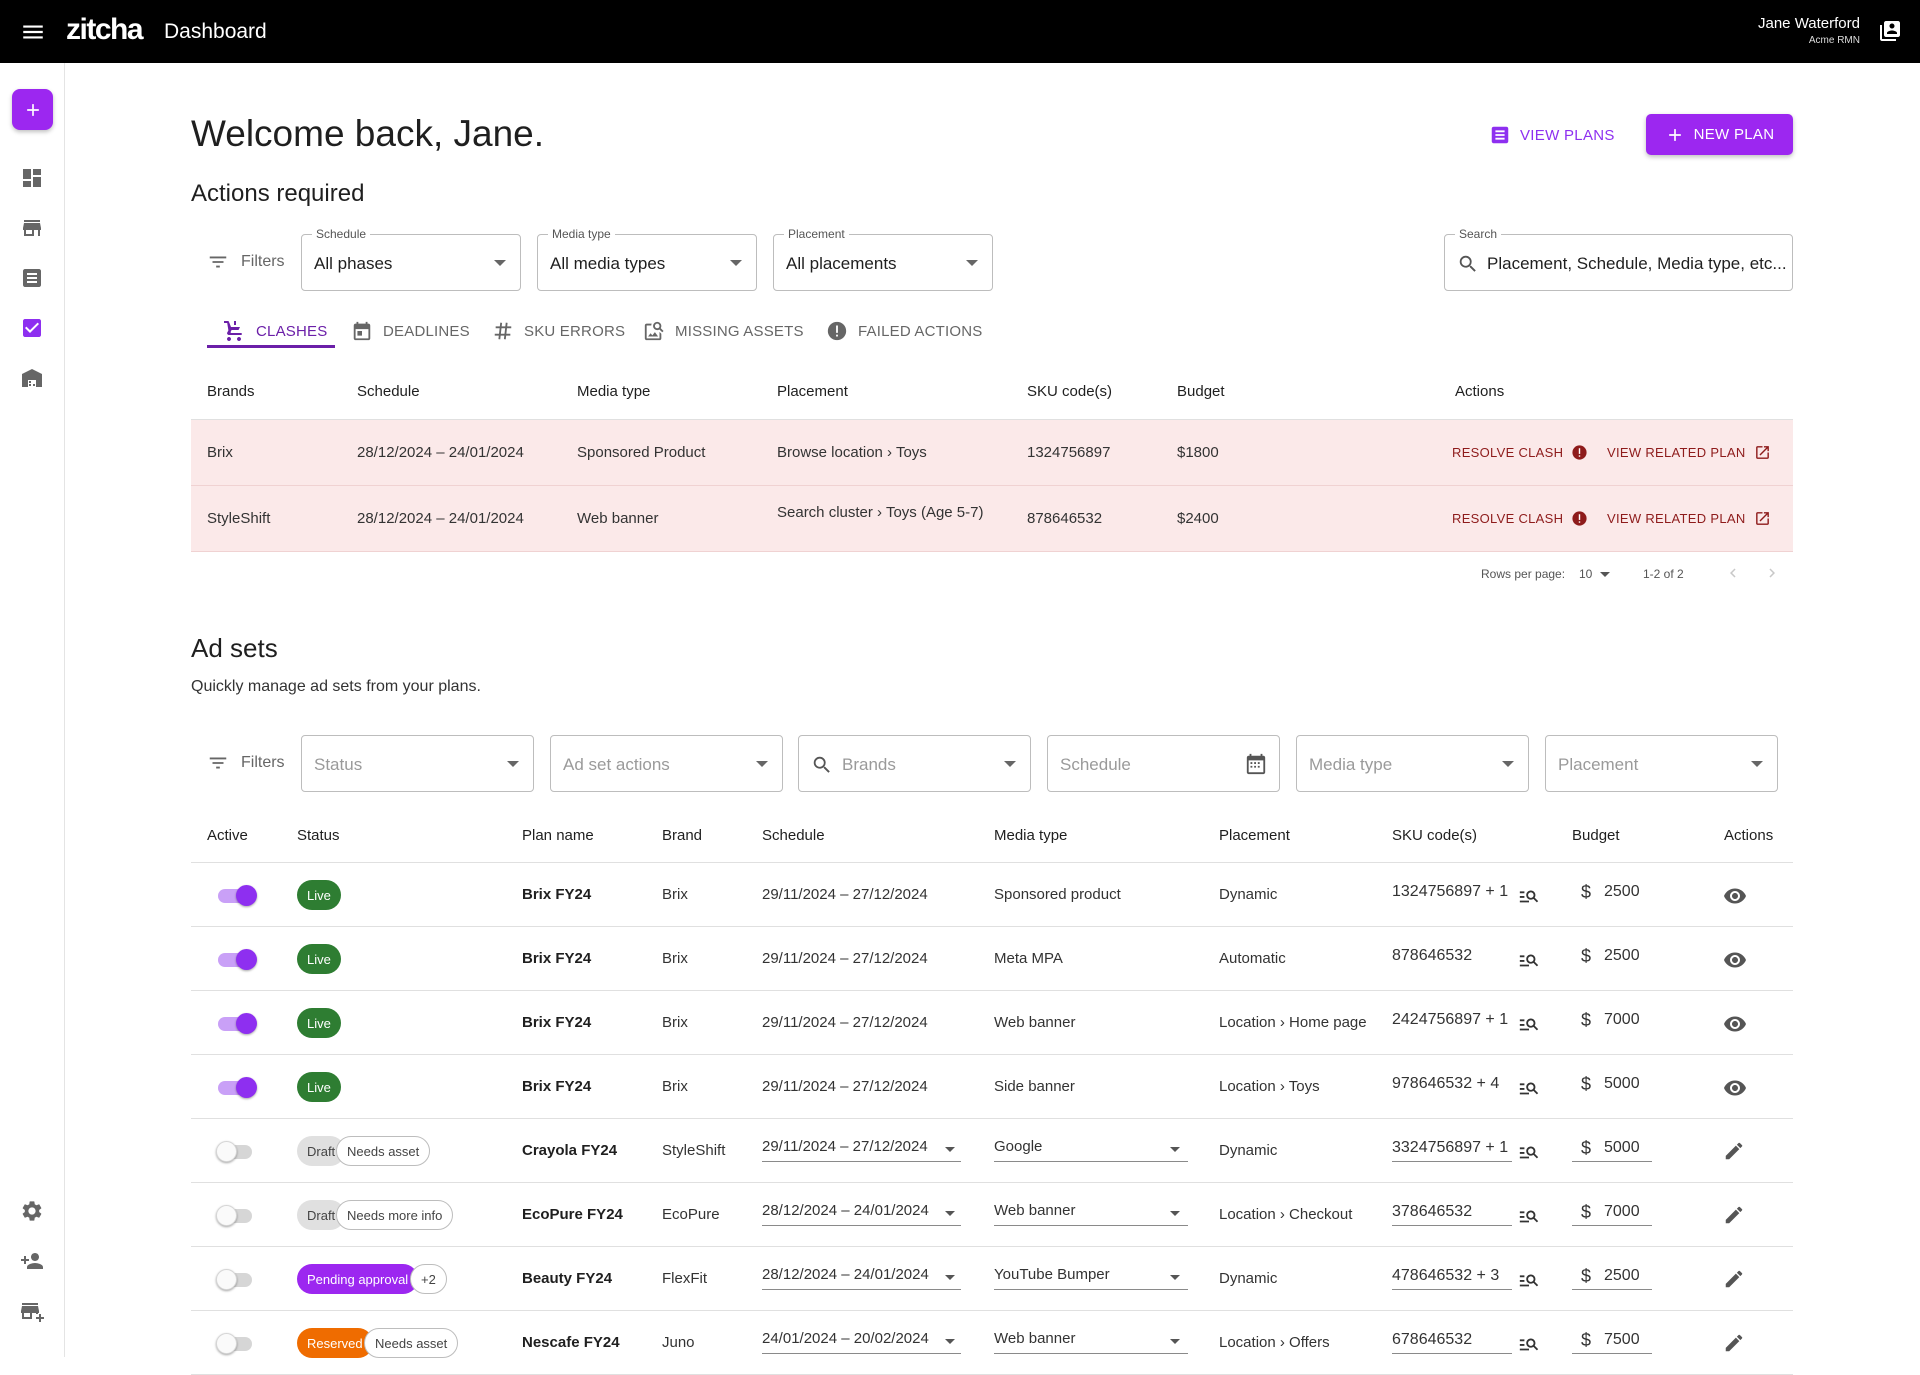  I want to click on next-page-icon, so click(1772, 573).